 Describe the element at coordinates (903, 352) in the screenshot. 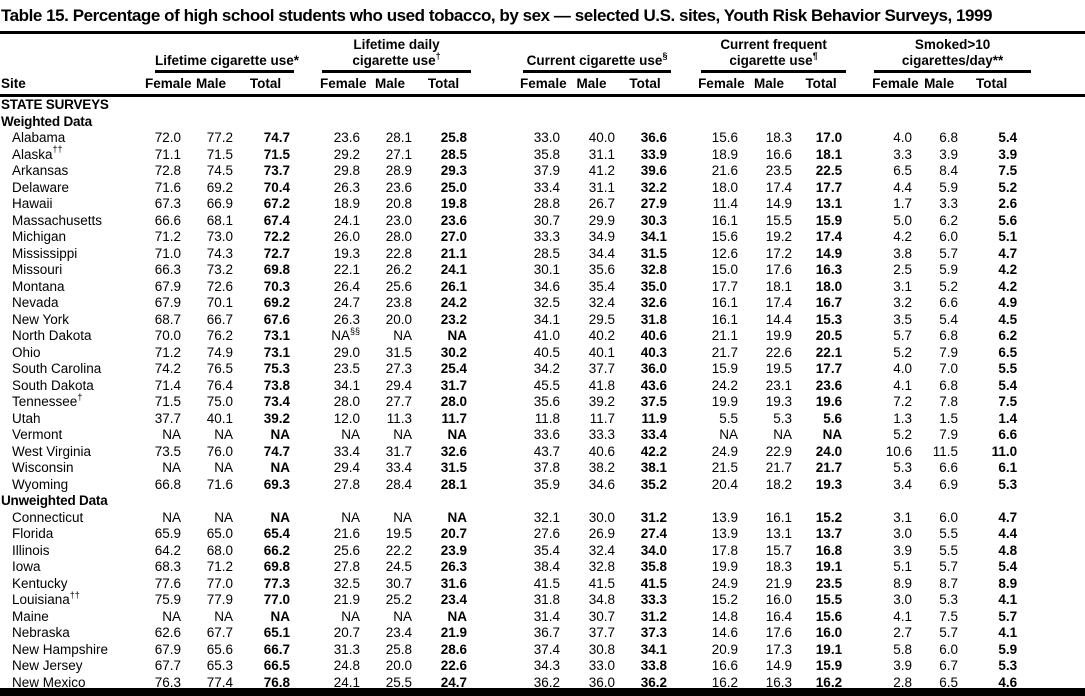

I see `value-cell: 5.2` at that location.